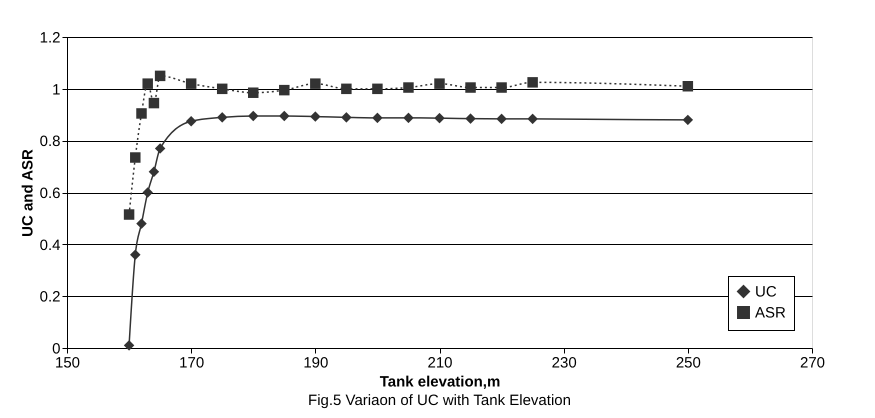 The width and height of the screenshot is (875, 418). What do you see at coordinates (50, 245) in the screenshot?
I see `y-tick-label: 0.4` at bounding box center [50, 245].